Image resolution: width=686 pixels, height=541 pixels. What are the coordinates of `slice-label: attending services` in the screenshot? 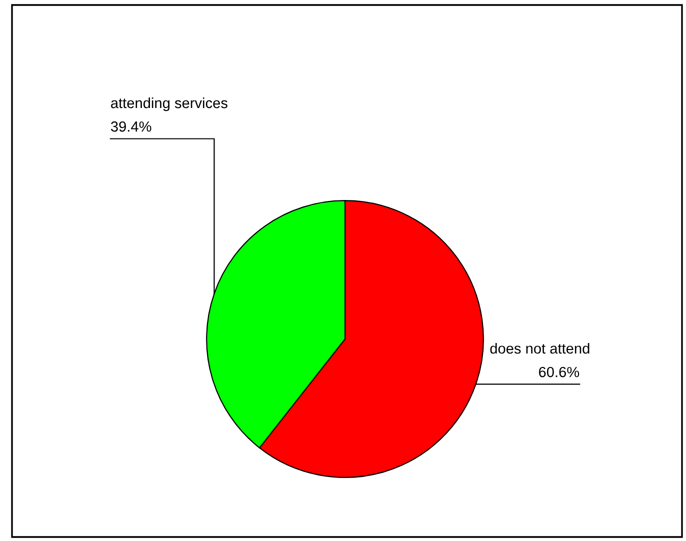 It's located at (169, 104).